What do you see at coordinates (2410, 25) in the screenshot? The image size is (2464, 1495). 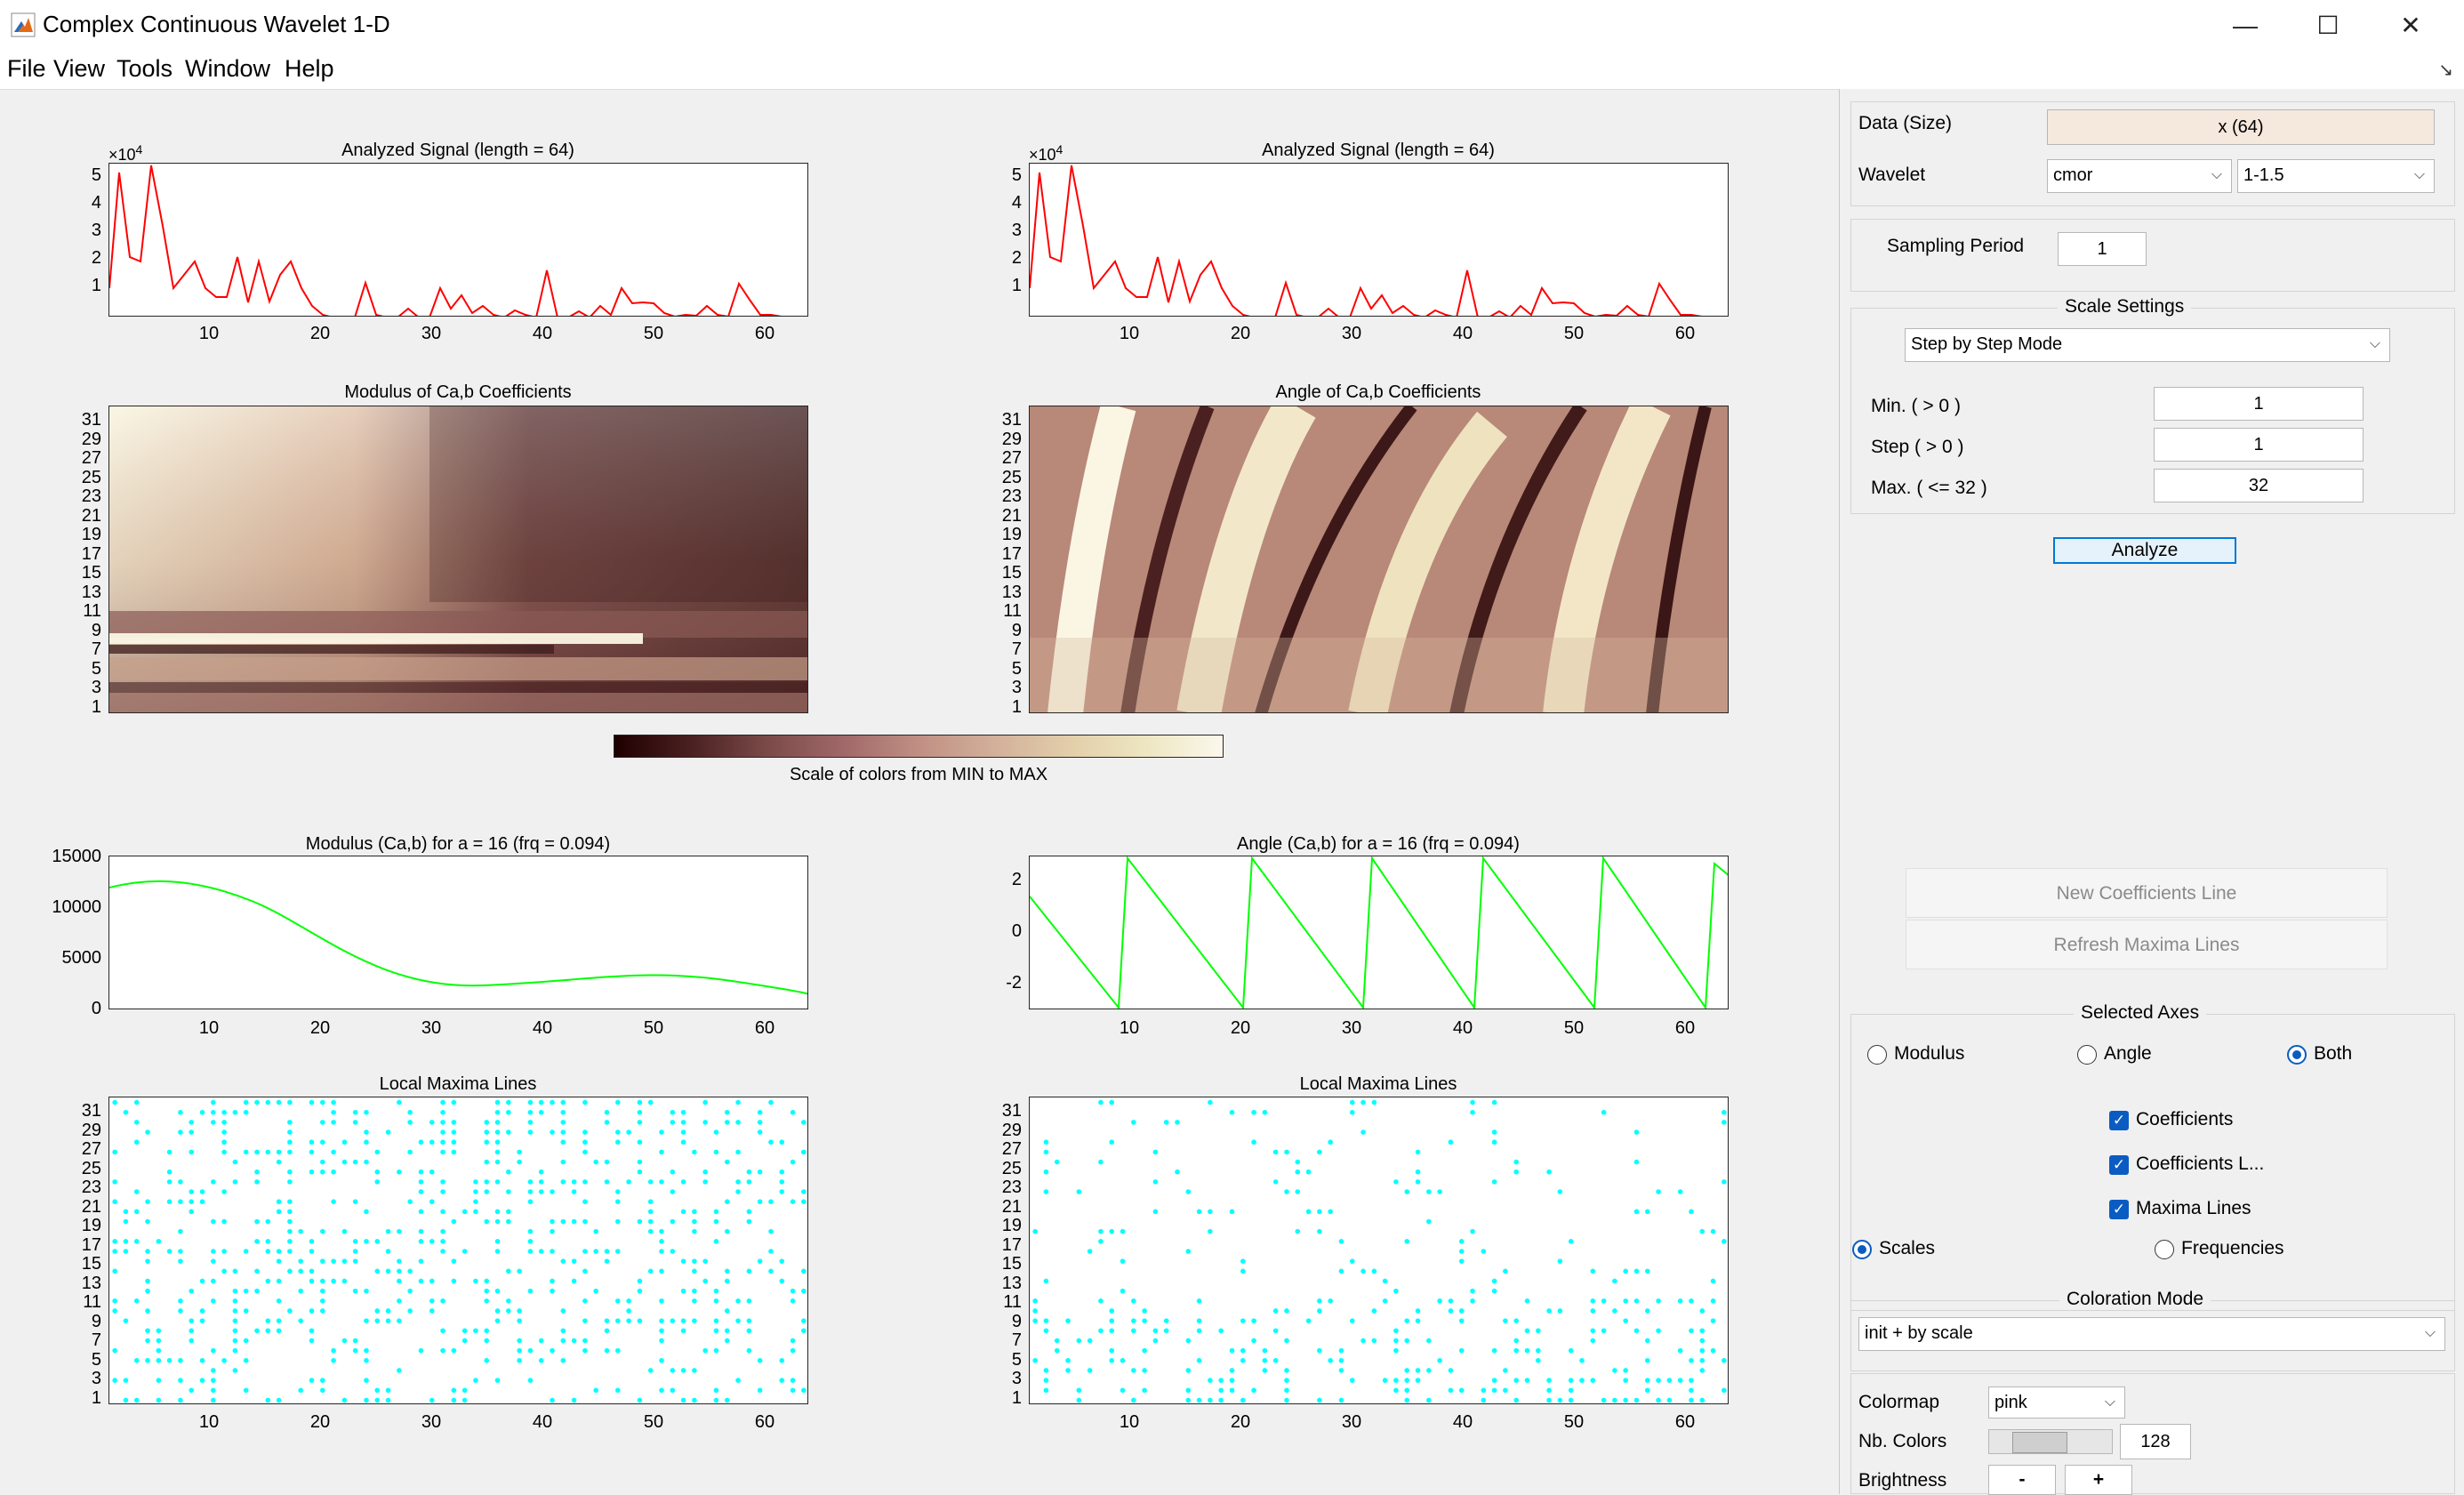 I see `close-button: ✕` at bounding box center [2410, 25].